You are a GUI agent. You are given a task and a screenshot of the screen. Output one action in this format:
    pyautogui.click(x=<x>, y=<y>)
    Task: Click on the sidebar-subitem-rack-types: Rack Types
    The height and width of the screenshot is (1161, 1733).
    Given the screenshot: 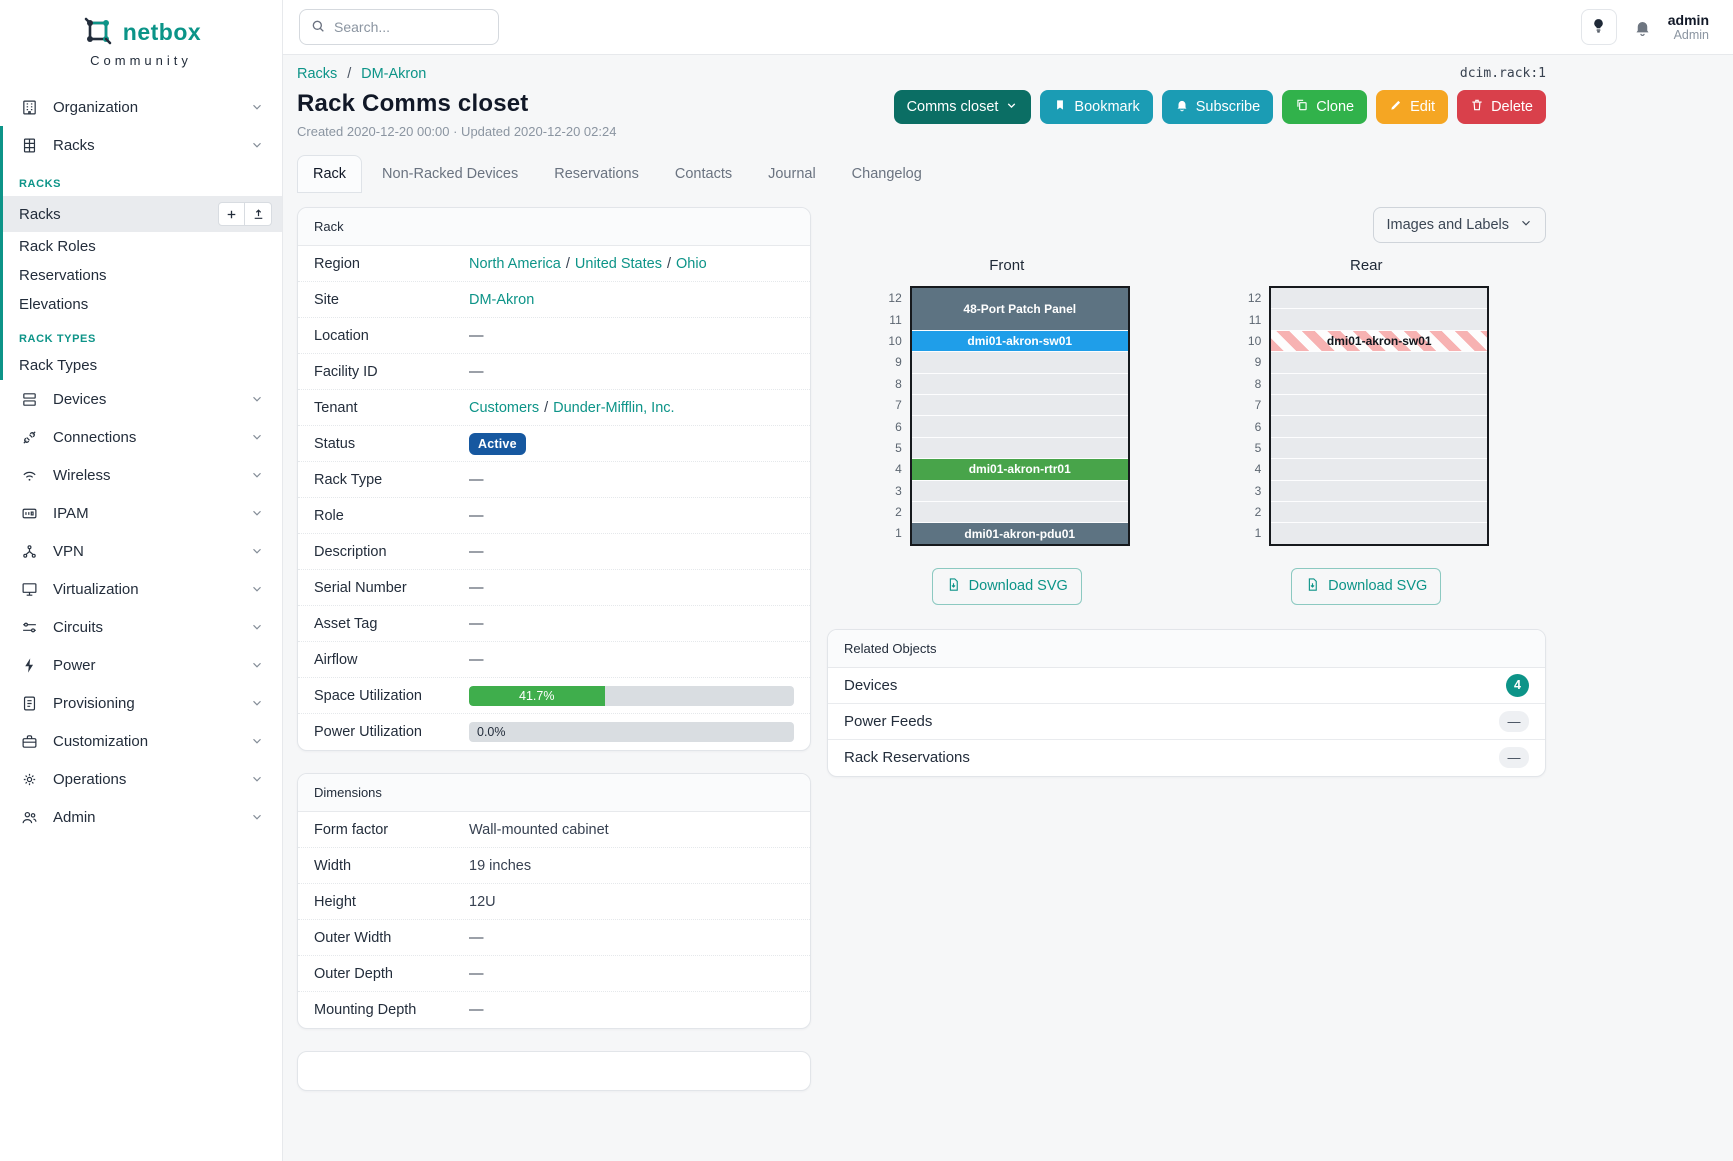 What is the action you would take?
    pyautogui.click(x=58, y=365)
    